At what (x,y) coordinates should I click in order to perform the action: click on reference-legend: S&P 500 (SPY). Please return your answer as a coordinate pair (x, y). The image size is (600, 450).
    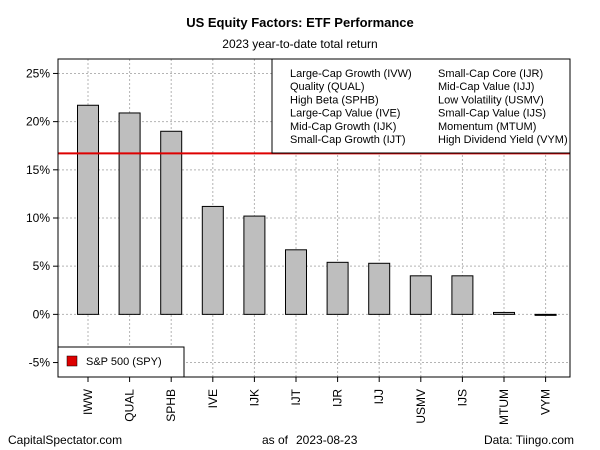
    Looking at the image, I should click on (121, 362).